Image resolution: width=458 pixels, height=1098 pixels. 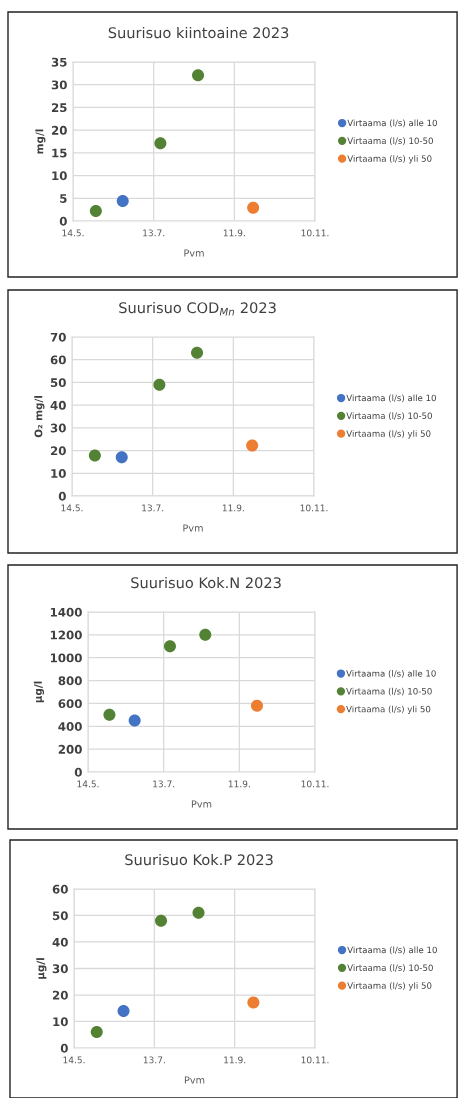 What do you see at coordinates (206, 582) in the screenshot?
I see `chart-title: Suurisuo Kok.N 2023` at bounding box center [206, 582].